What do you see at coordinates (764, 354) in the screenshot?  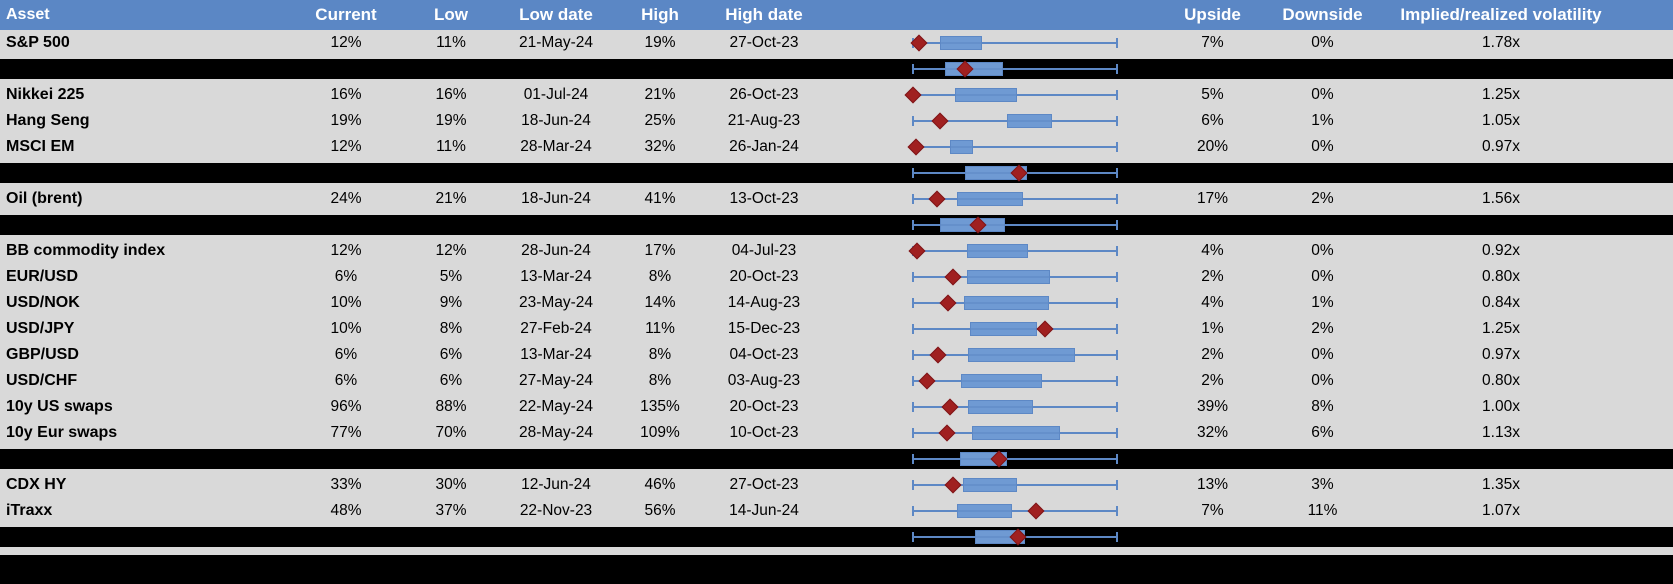 I see `high-date-value: 04-Oct-23` at bounding box center [764, 354].